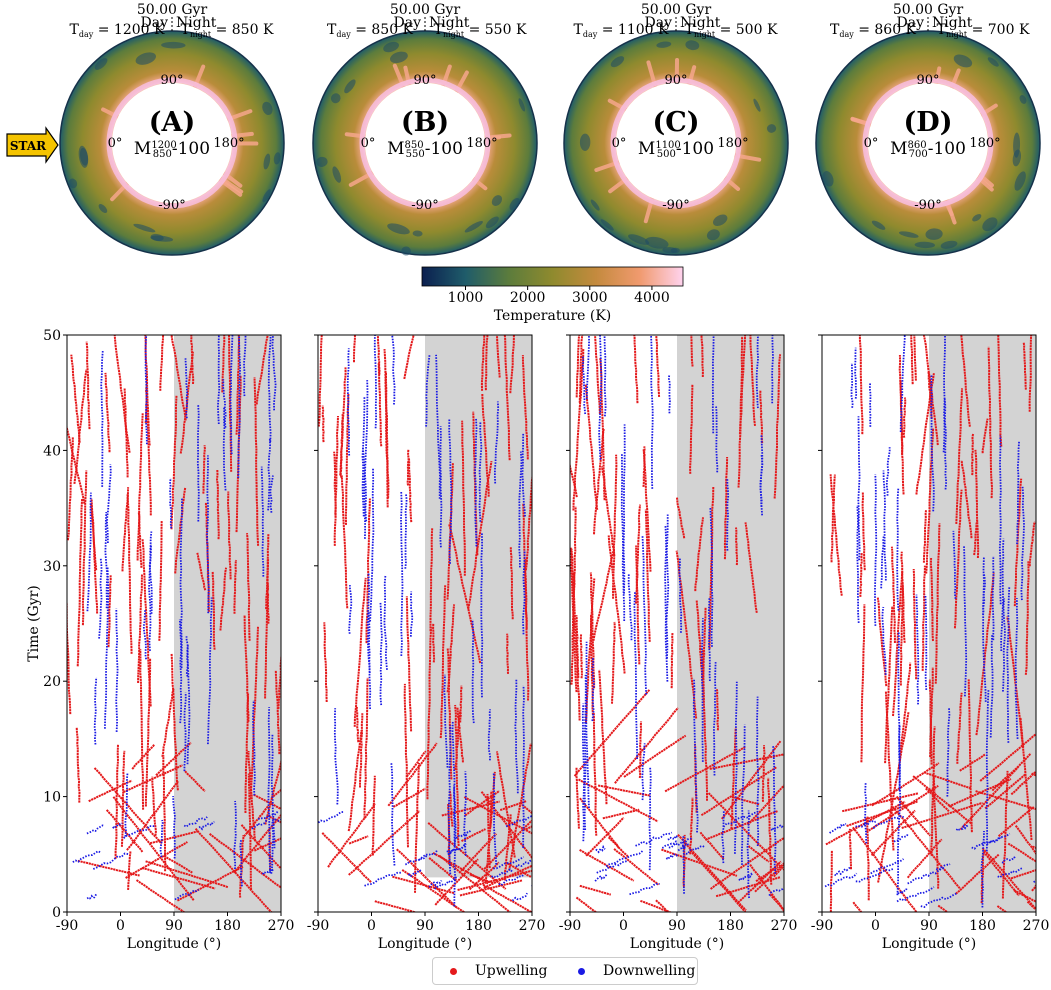 The height and width of the screenshot is (990, 1051). Describe the element at coordinates (649, 971) in the screenshot. I see `legend-downwelling-label: Downwelling` at that location.